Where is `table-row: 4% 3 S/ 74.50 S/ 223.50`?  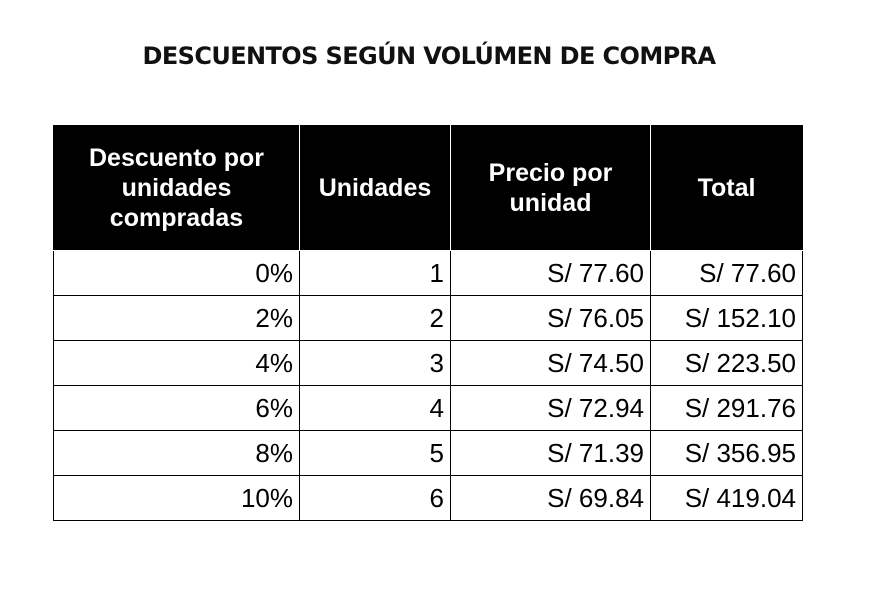 table-row: 4% 3 S/ 74.50 S/ 223.50 is located at coordinates (428, 363).